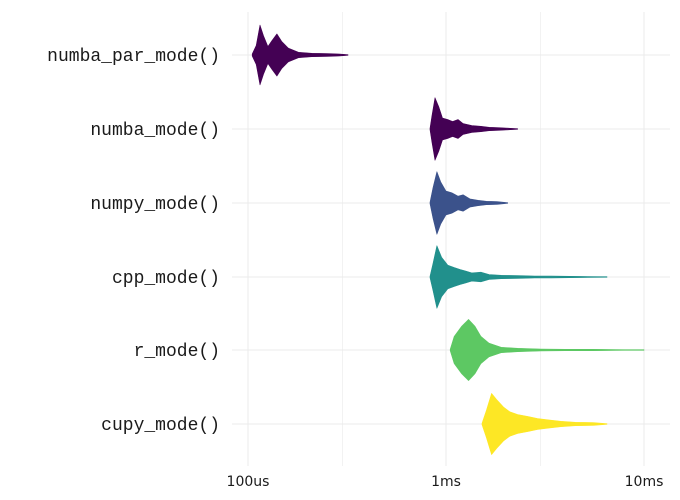 The height and width of the screenshot is (500, 680). What do you see at coordinates (473, 129) in the screenshot?
I see `violin-numba-mode` at bounding box center [473, 129].